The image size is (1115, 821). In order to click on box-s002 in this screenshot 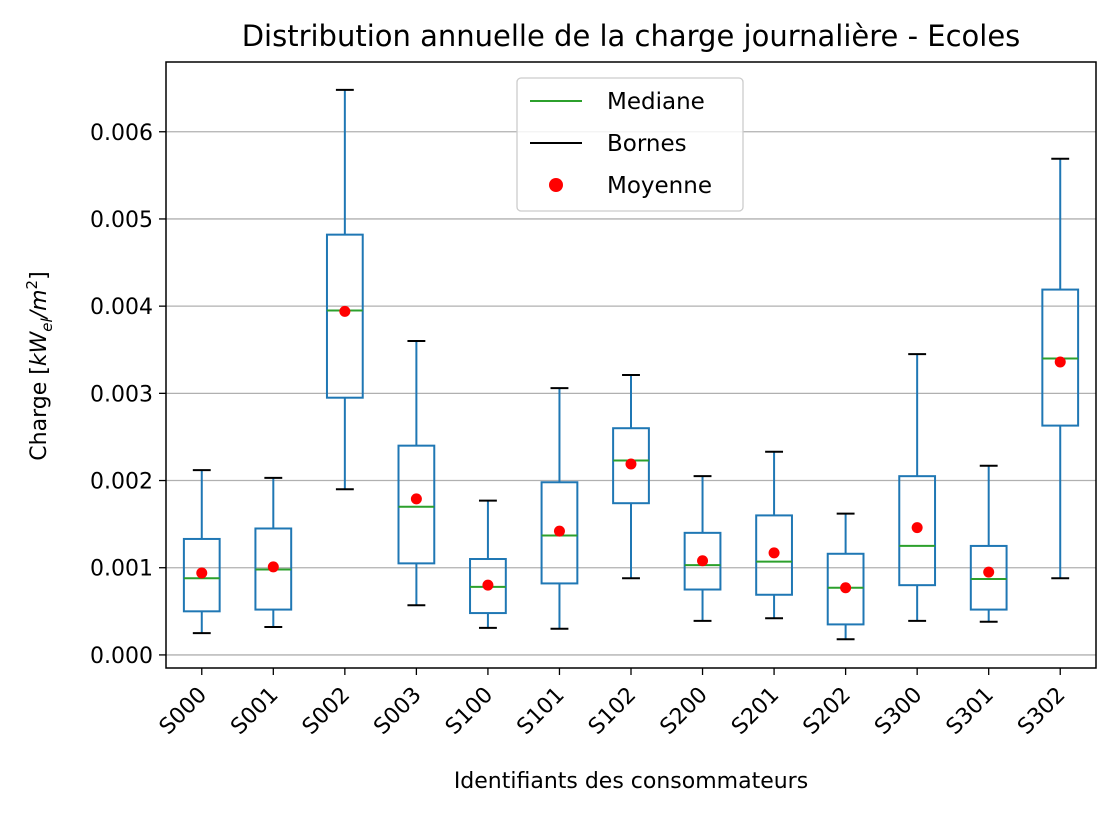, I will do `click(344, 289)`.